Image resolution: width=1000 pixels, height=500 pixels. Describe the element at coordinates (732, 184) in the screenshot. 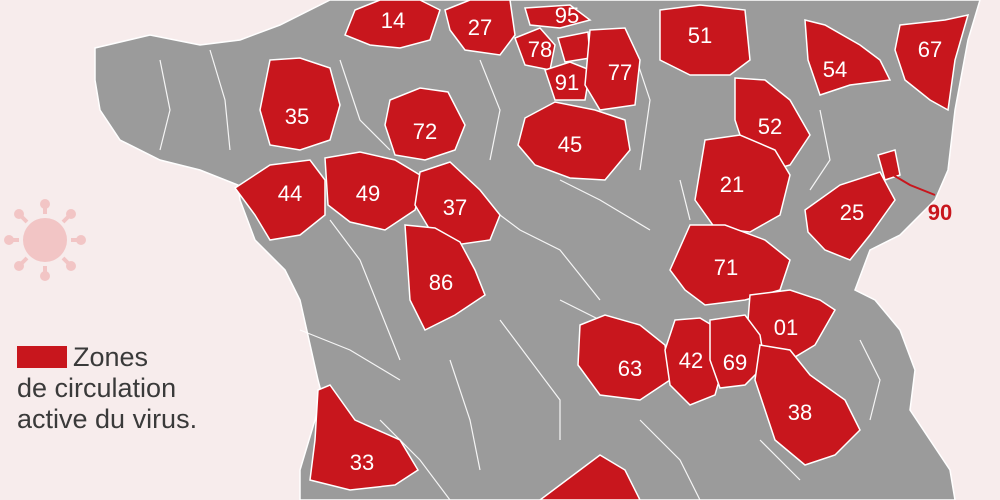

I see `label-21: 21` at that location.